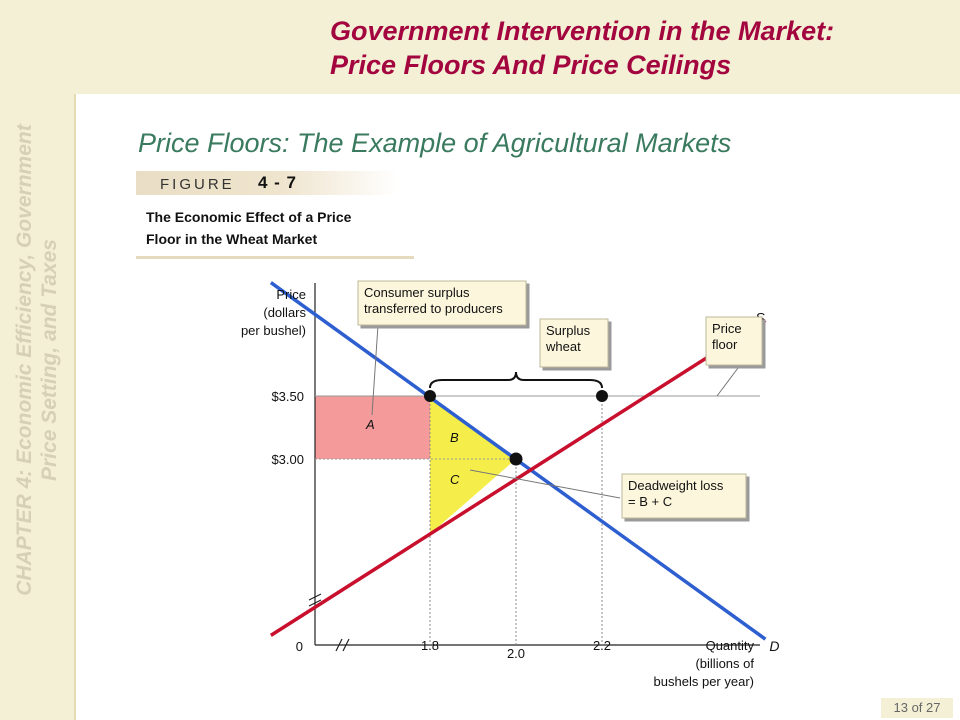 Image resolution: width=960 pixels, height=720 pixels. What do you see at coordinates (650, 501) in the screenshot?
I see `deadweight-loss-callout-text: = B + C` at bounding box center [650, 501].